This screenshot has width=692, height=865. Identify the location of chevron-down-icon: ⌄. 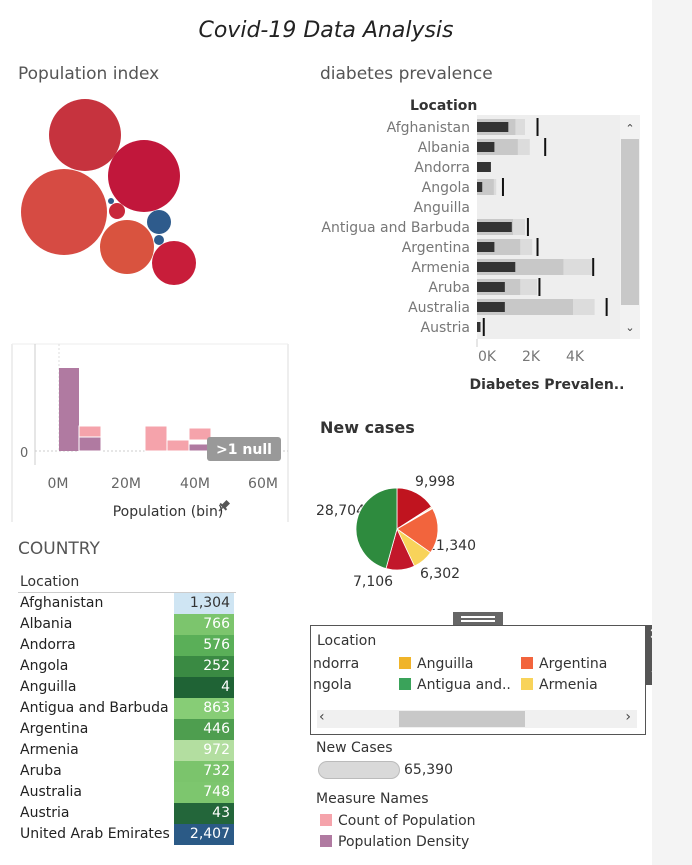
(629, 327).